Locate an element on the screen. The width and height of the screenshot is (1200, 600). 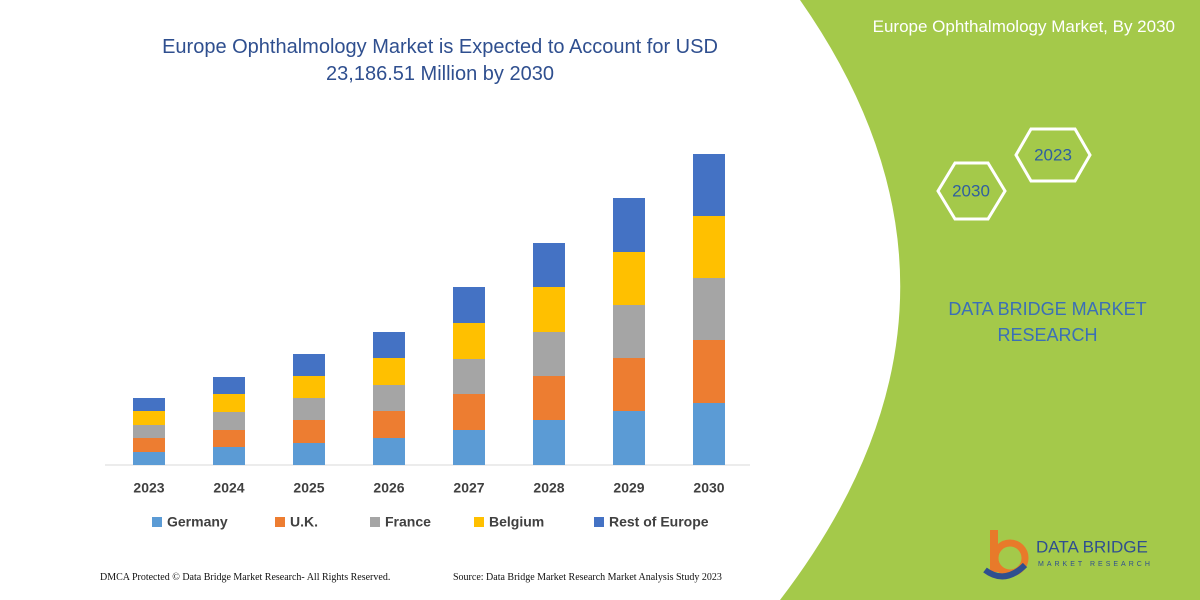
legend-label: Belgium is located at coordinates (516, 522).